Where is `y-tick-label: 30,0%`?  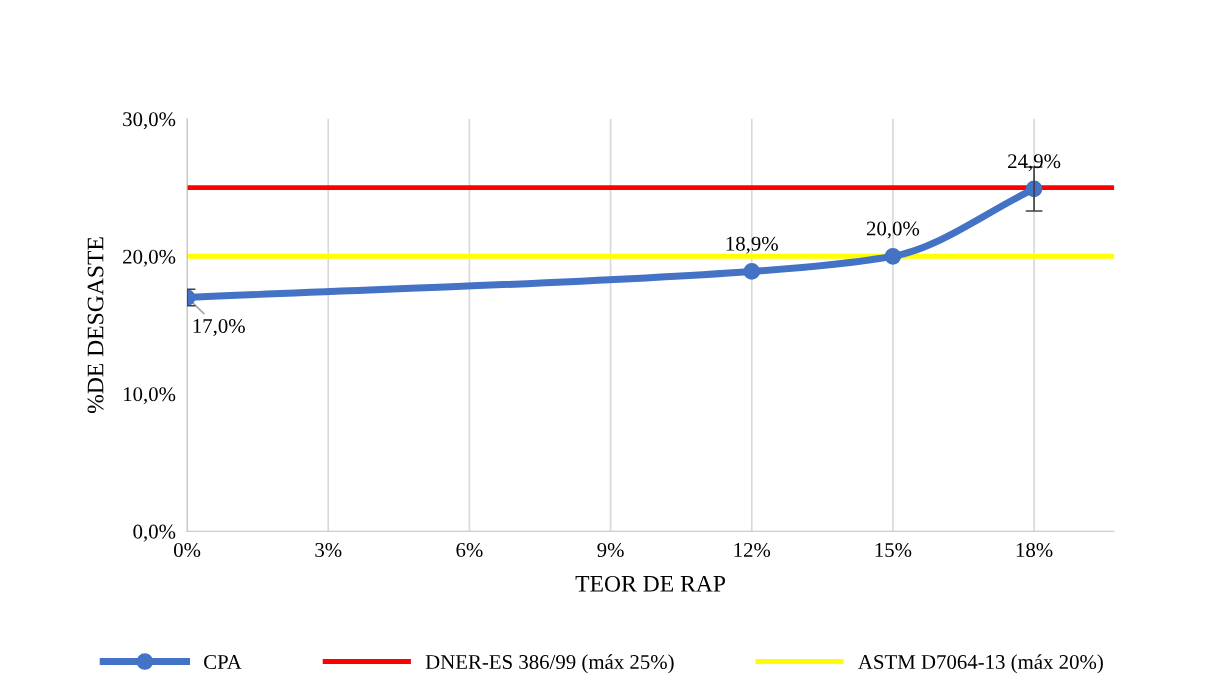 y-tick-label: 30,0% is located at coordinates (149, 121).